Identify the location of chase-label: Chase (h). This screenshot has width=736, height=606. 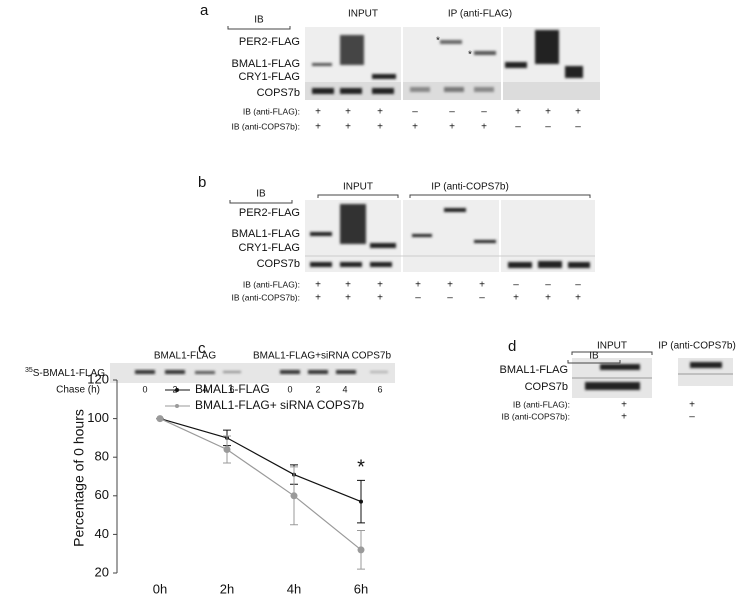
(78, 390).